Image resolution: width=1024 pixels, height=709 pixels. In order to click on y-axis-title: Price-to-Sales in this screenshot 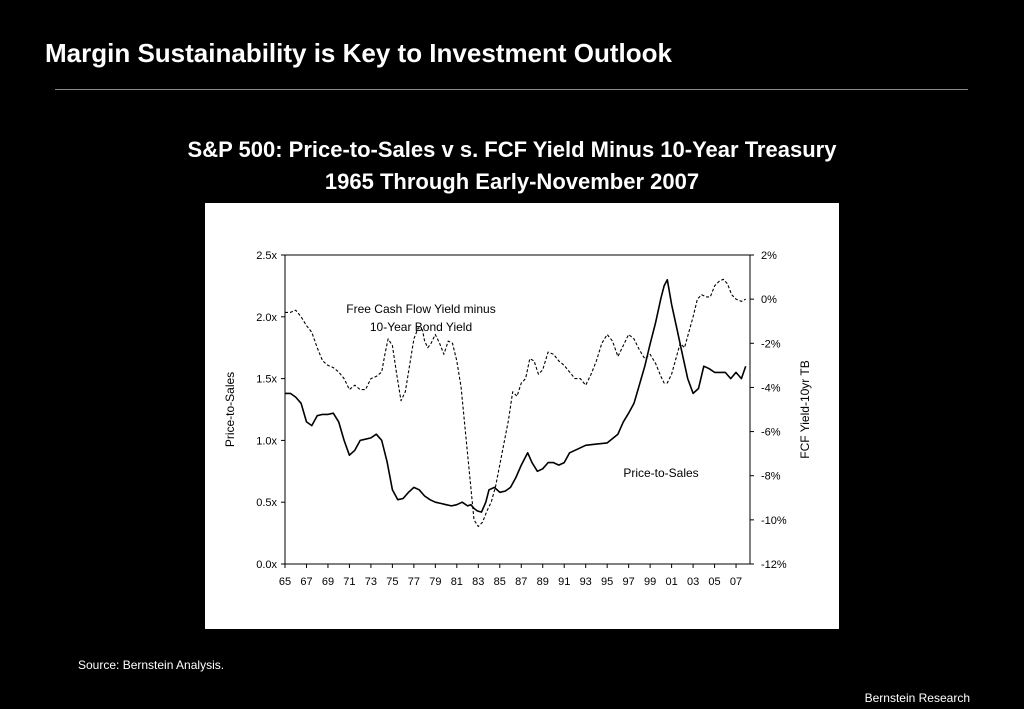, I will do `click(230, 409)`.